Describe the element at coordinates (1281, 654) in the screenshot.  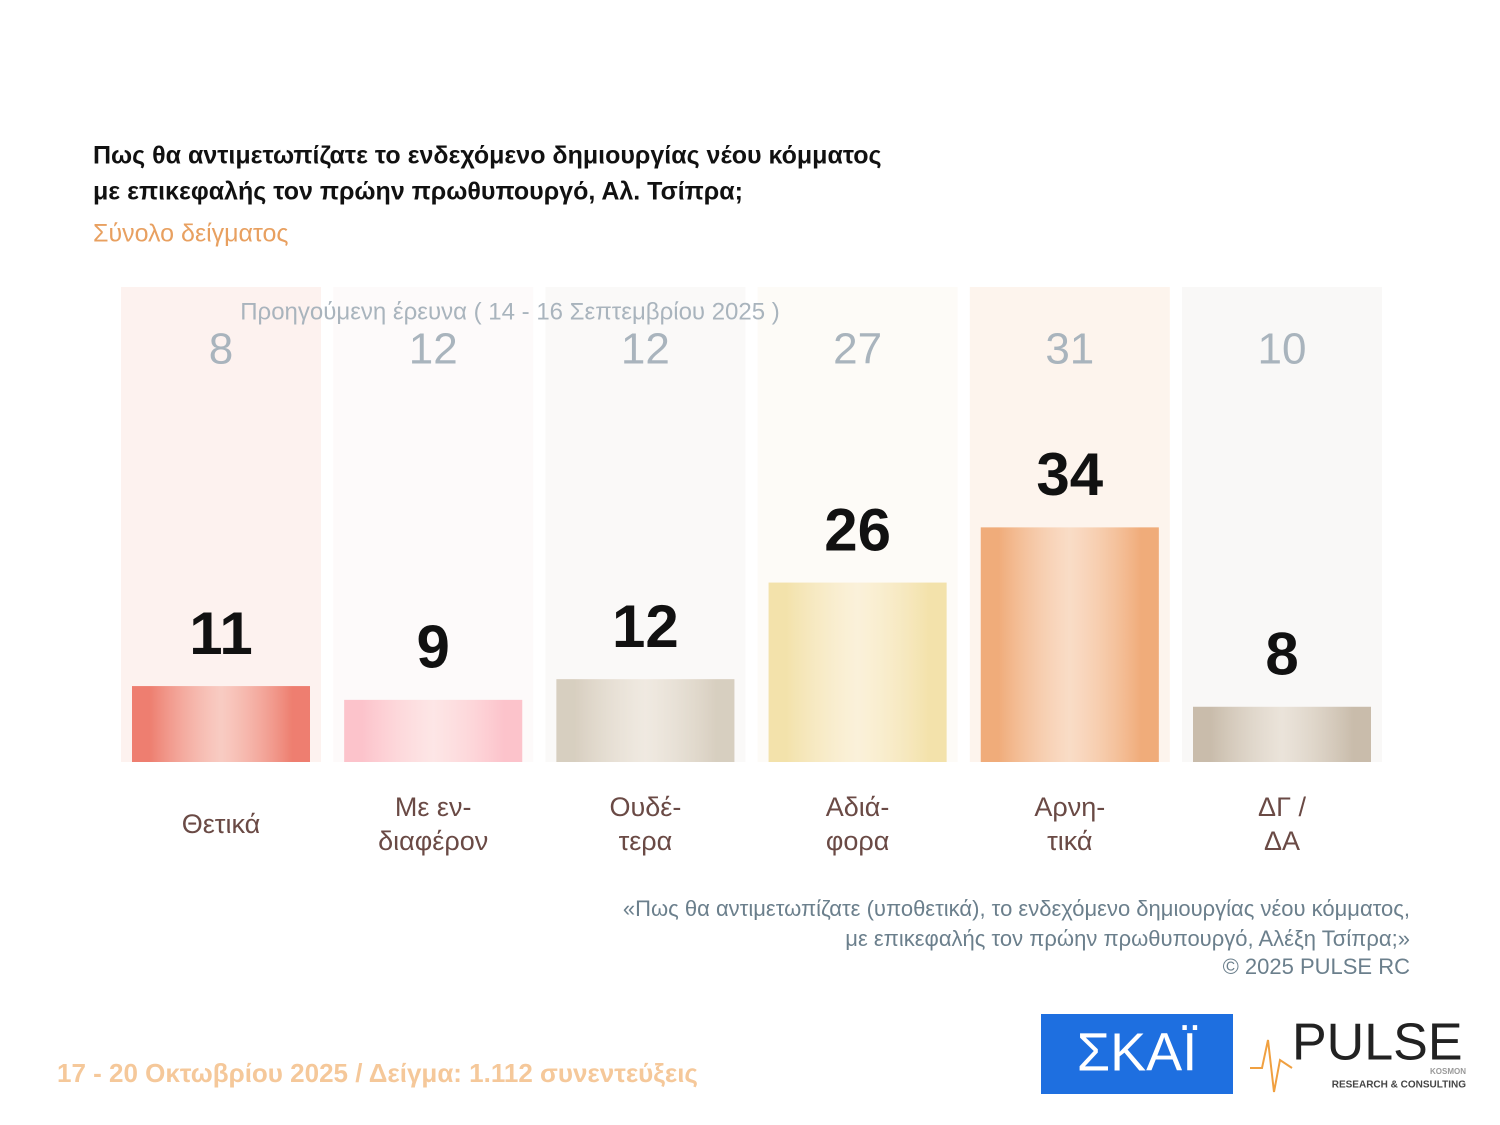
I see `value-label: 8` at that location.